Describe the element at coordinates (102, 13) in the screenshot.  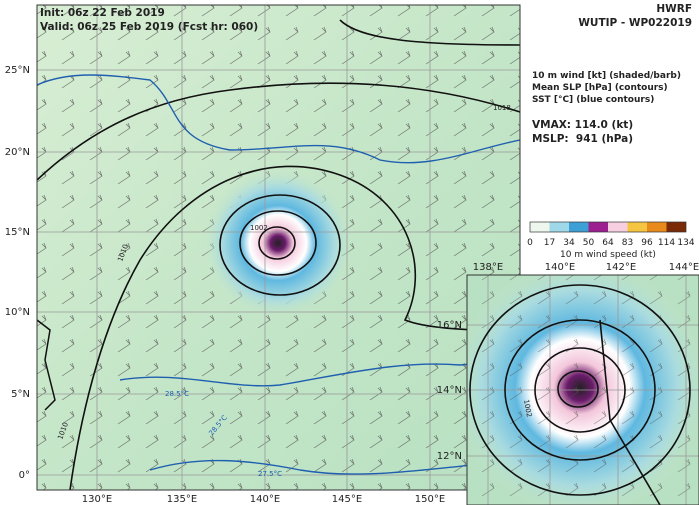
I see `init-text: Init: 06z 22 Feb 2019` at that location.